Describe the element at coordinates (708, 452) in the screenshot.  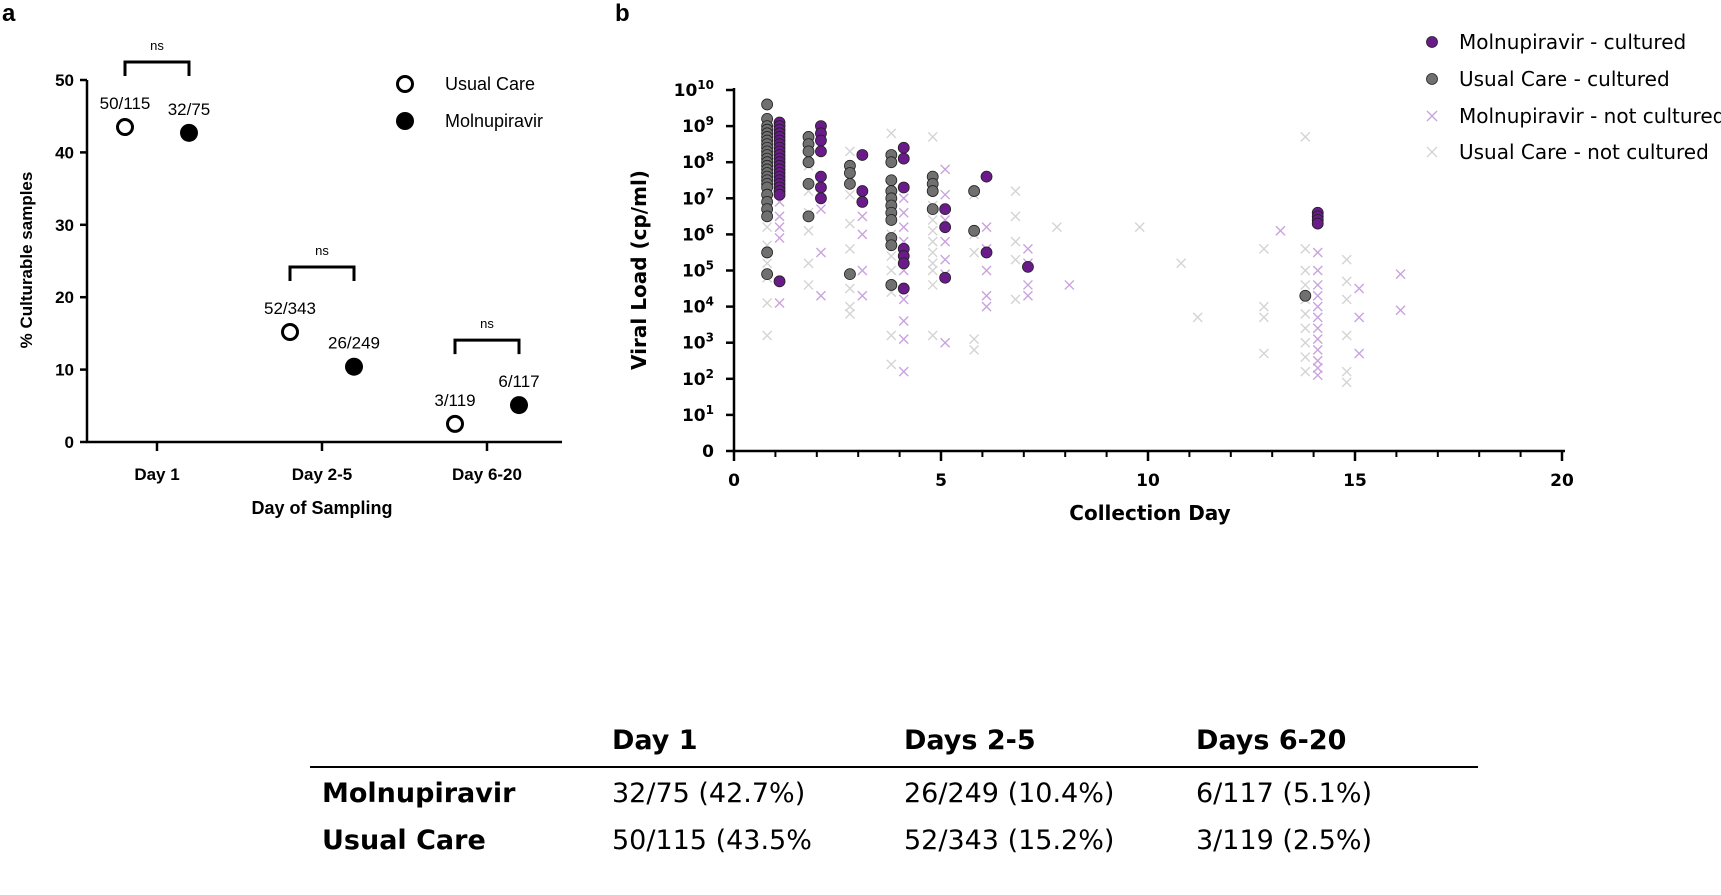
I see `panel-b-y-tick-label: 0` at that location.